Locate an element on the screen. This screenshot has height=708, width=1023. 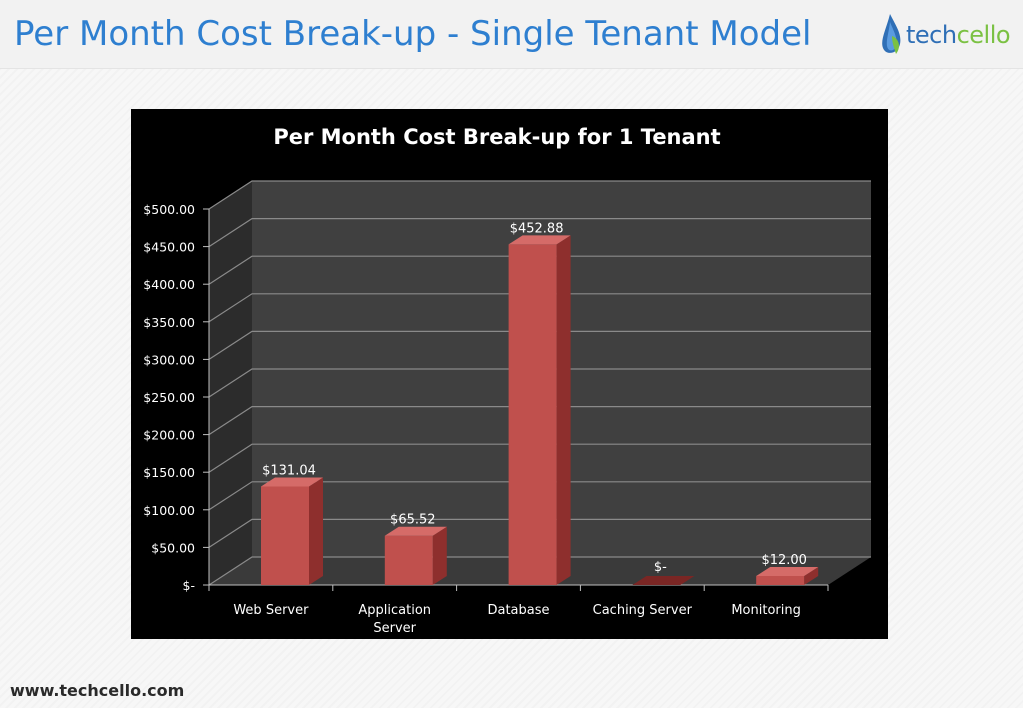
x-tick-label: Monitoring is located at coordinates (766, 610).